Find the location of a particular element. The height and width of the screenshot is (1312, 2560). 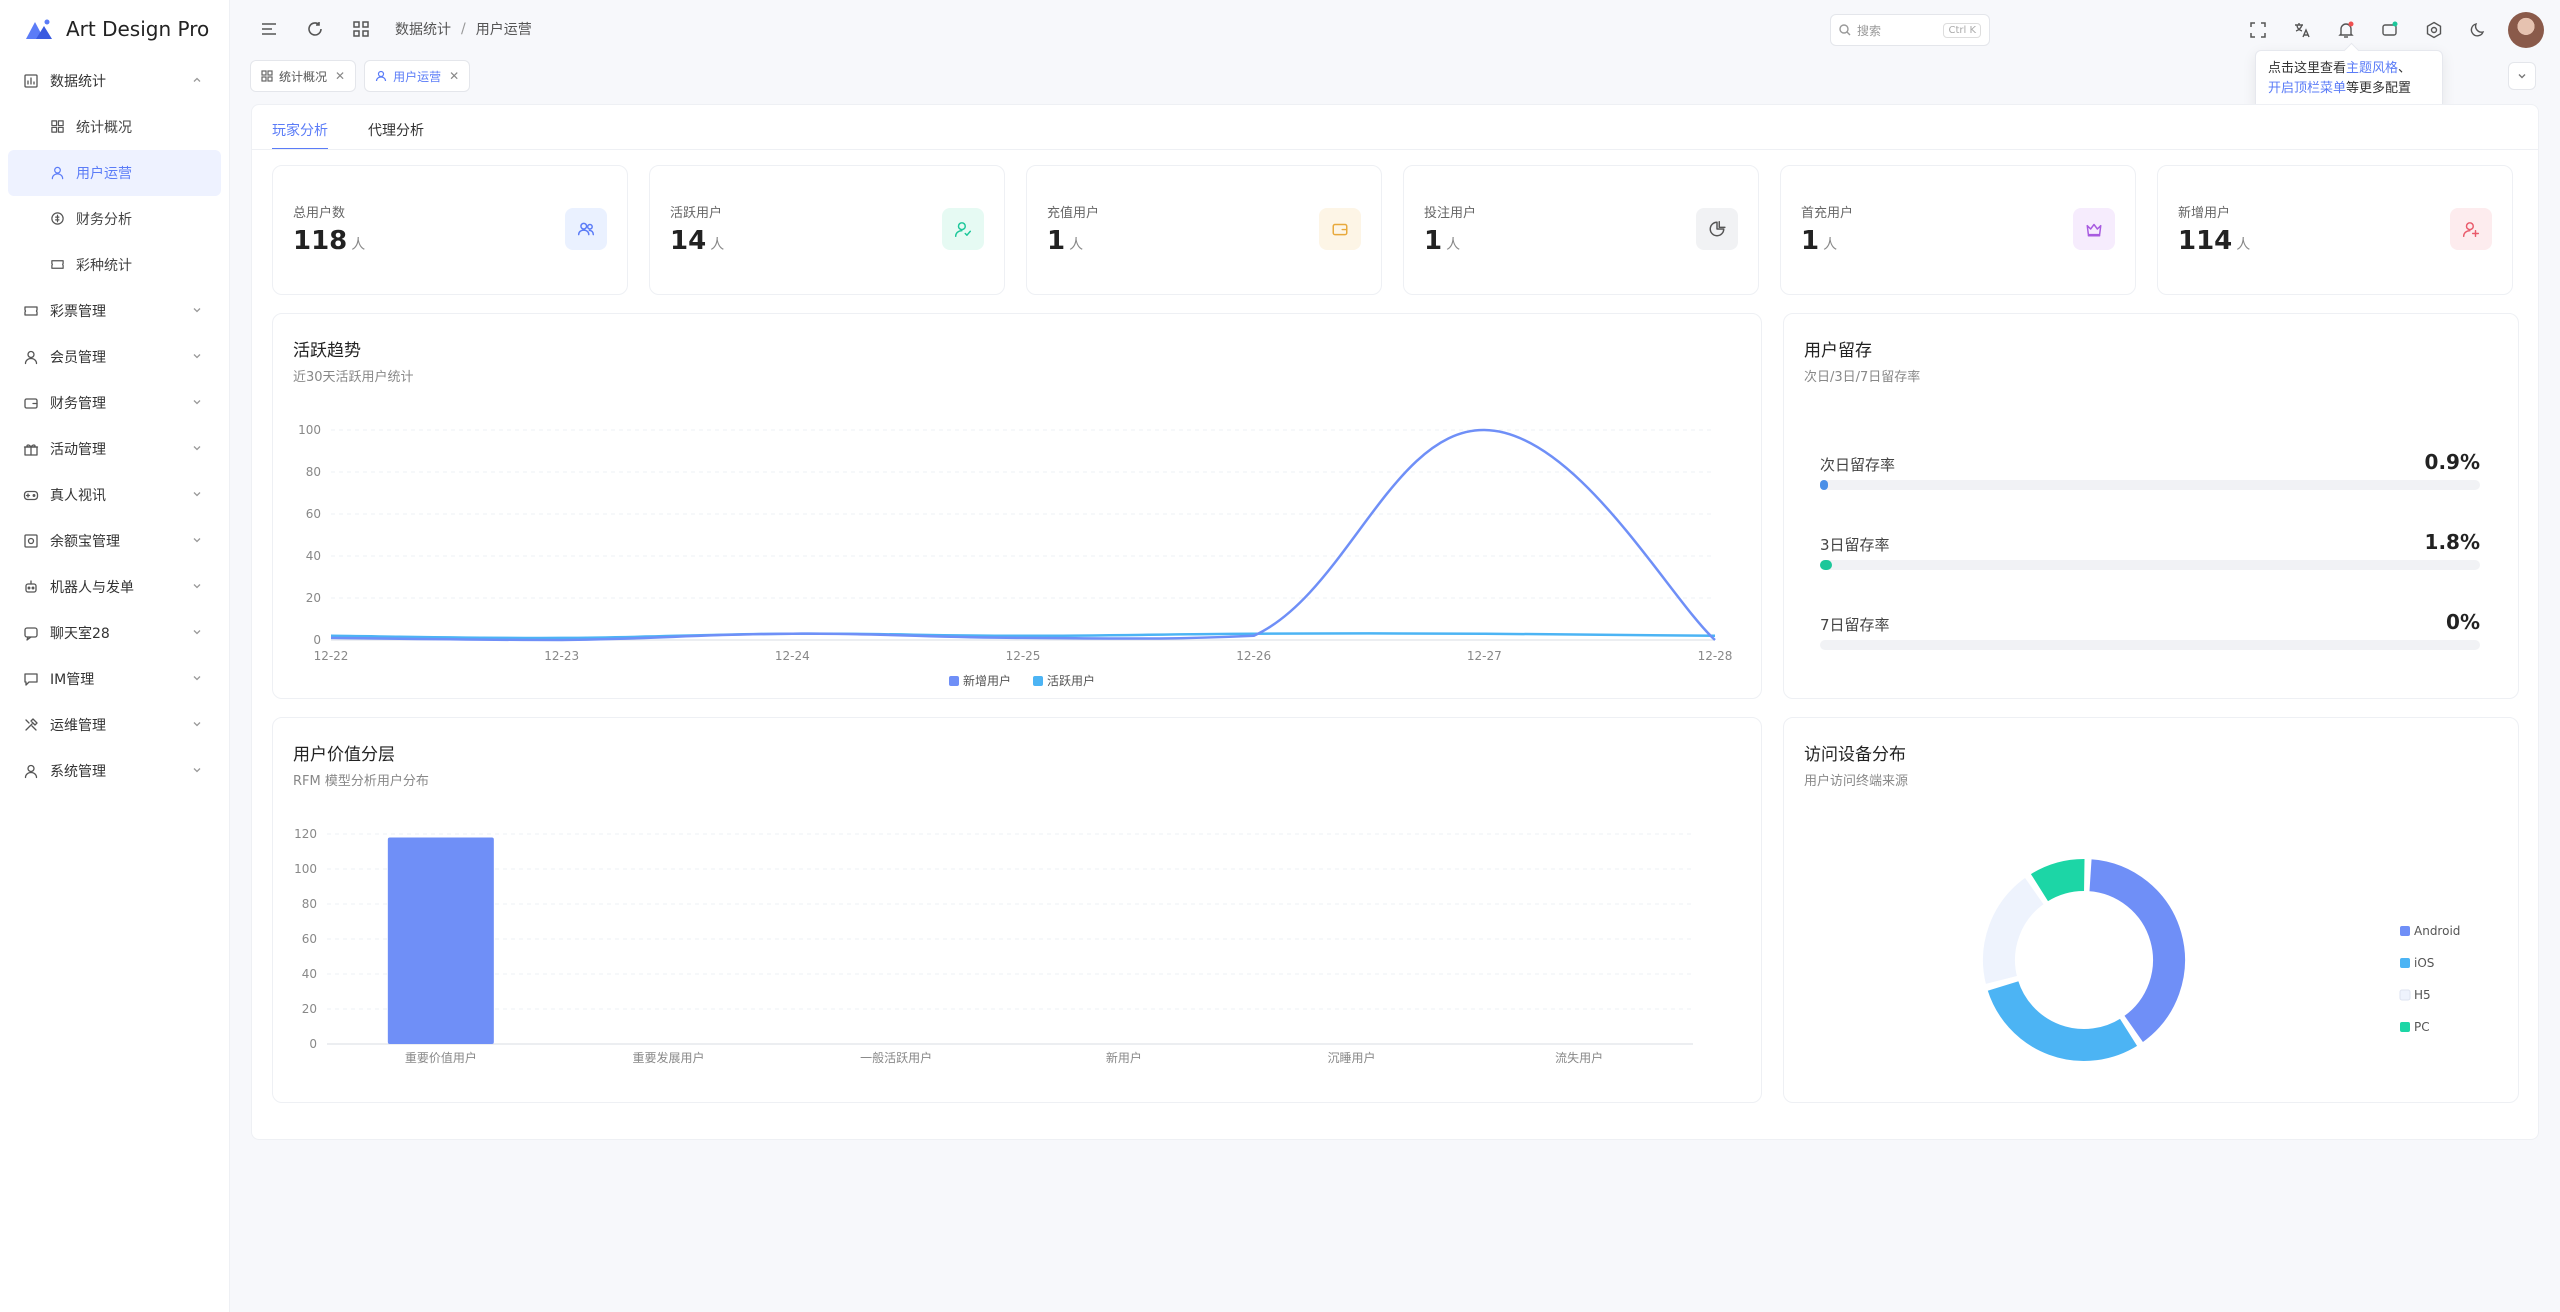

grid-icon is located at coordinates (267, 76).